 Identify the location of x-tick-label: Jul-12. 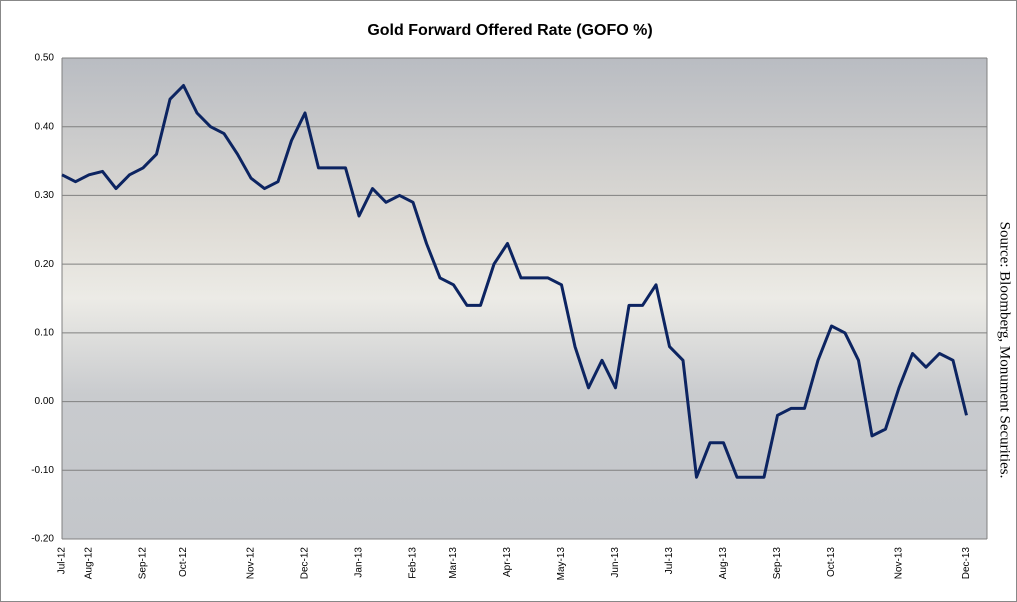
(62, 561).